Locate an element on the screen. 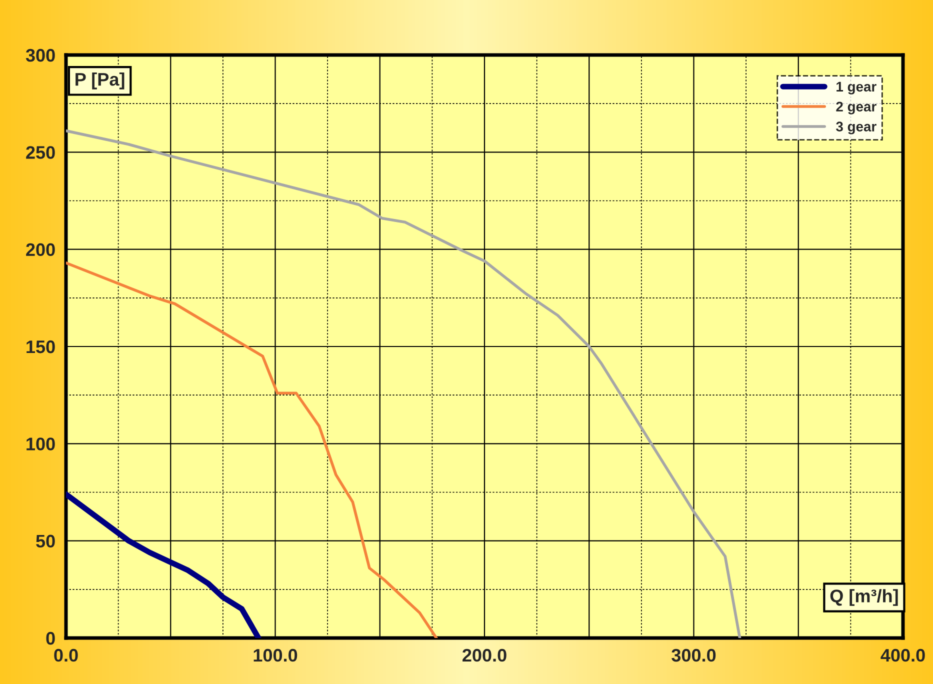  legend-label: 3 gear is located at coordinates (856, 128).